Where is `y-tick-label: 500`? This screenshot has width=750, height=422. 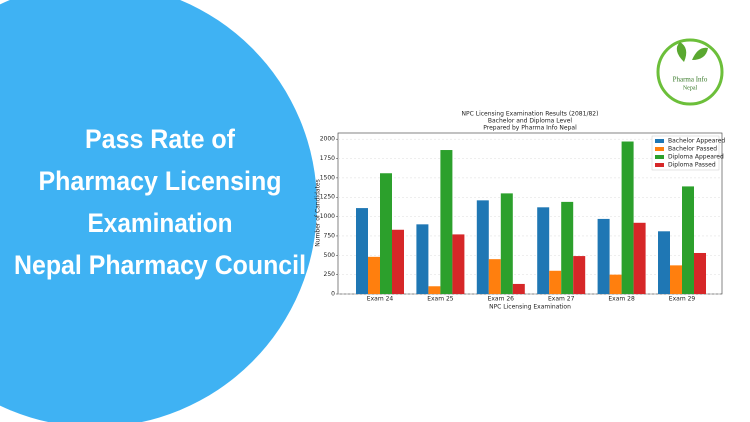 y-tick-label: 500 is located at coordinates (330, 255).